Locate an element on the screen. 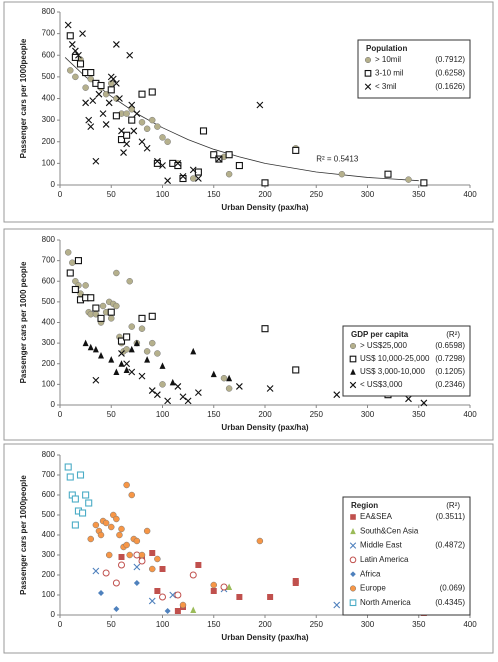  y-axis-label: Passenger cars per 1000 people is located at coordinates (23, 322).